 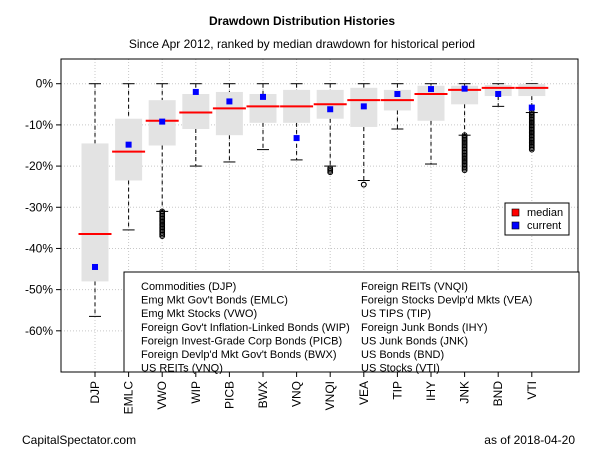 I want to click on key-entry: Foreign Invest-Grade Corp Bonds (PICB), so click(x=241, y=341).